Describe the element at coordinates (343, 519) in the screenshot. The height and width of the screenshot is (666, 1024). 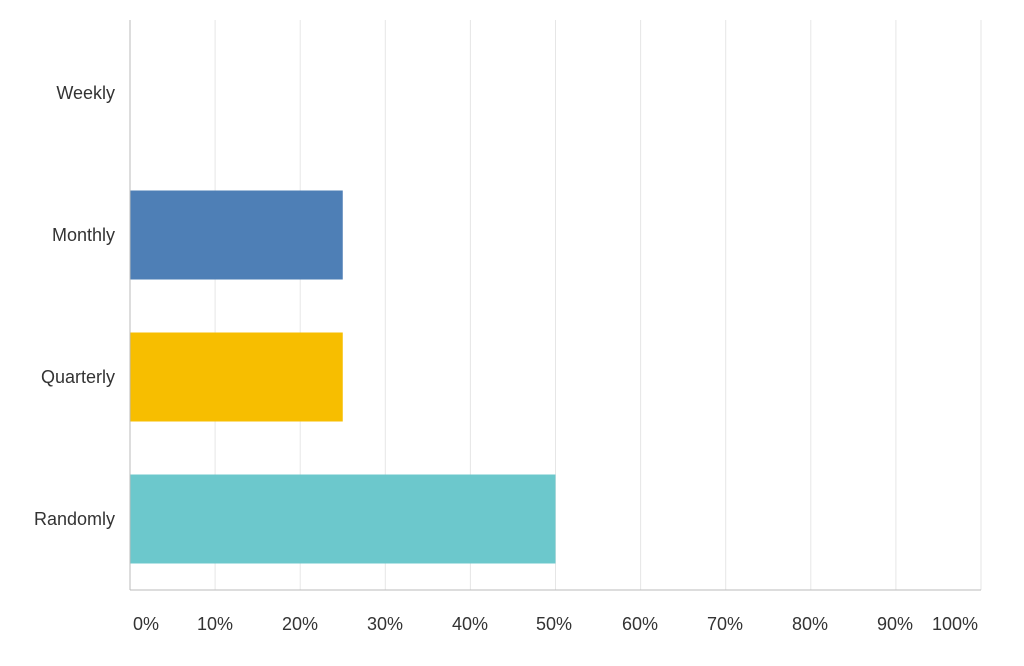
I see `bar-randomly` at that location.